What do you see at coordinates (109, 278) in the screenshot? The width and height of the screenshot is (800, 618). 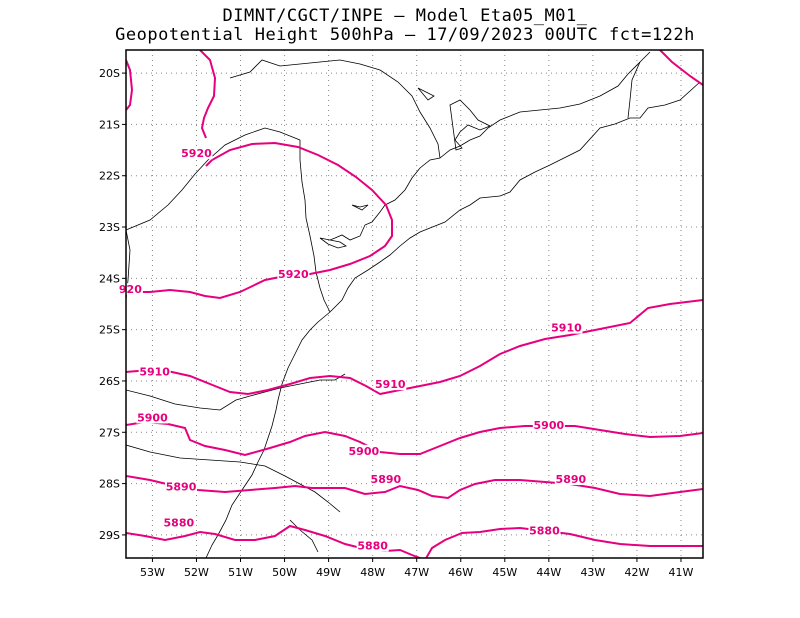 I see `lat-tick-label: 24S` at bounding box center [109, 278].